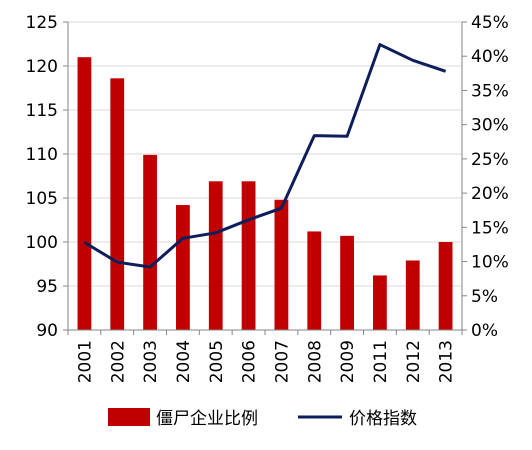 Image resolution: width=532 pixels, height=450 pixels. What do you see at coordinates (490, 177) in the screenshot?
I see `right-axis-tick-labels: 0% 5% 10% 15% 20% 25% 30% 35% 40% 45%` at bounding box center [490, 177].